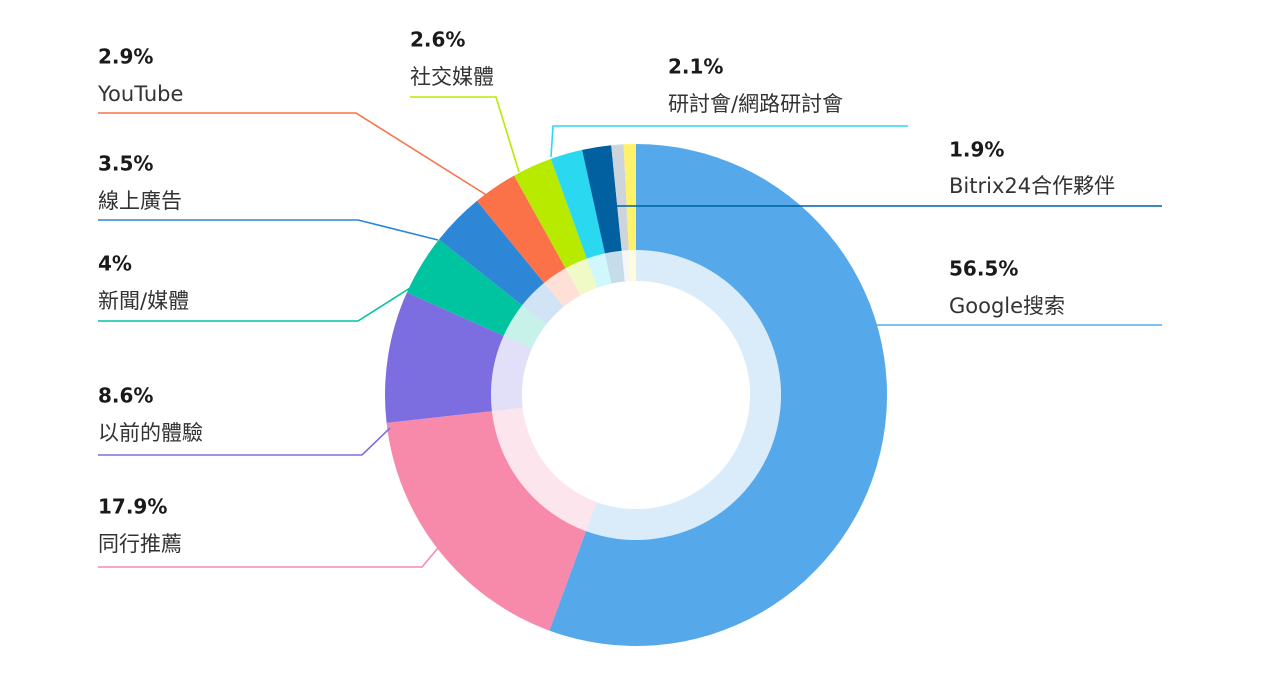 This screenshot has width=1269, height=674. I want to click on category-label-slice-1: 同行推薦, so click(140, 544).